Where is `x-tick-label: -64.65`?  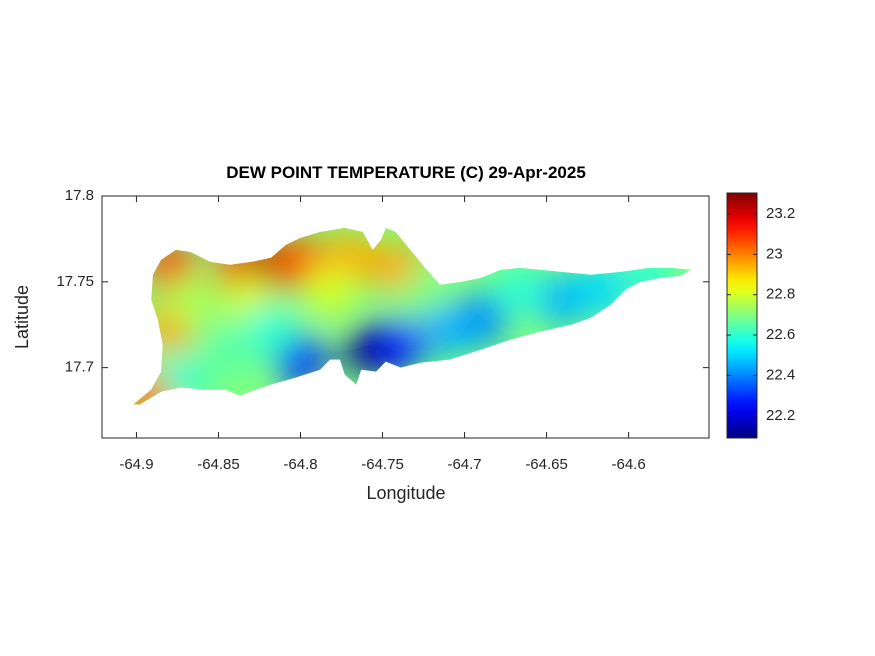
x-tick-label: -64.65 is located at coordinates (546, 464).